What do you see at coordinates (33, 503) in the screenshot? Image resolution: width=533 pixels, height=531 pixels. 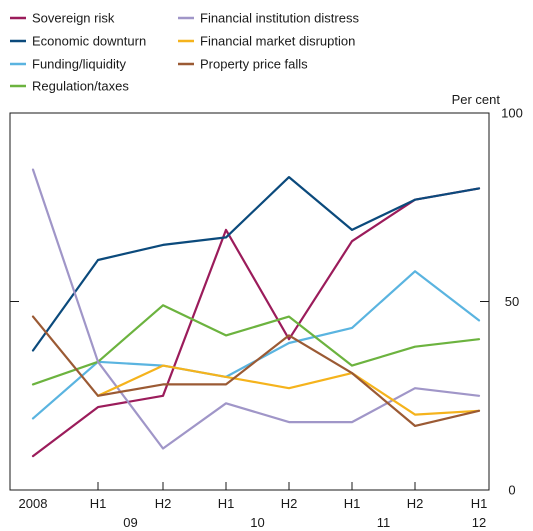 I see `x-tick-label: 2008` at bounding box center [33, 503].